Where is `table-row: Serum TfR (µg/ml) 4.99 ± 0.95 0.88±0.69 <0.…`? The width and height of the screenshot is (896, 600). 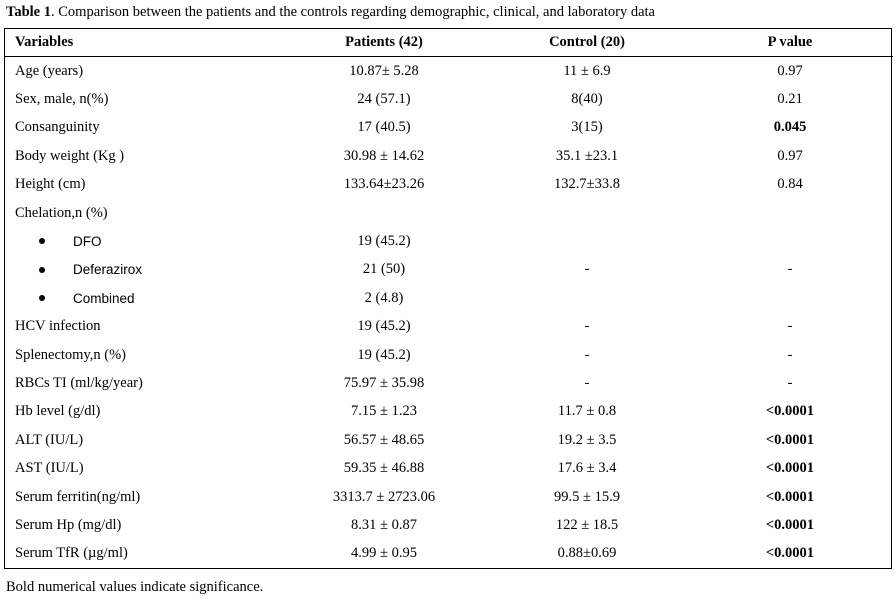
table-row: Serum TfR (µg/ml) 4.99 ± 0.95 0.88±0.69 <0.… is located at coordinates (449, 554).